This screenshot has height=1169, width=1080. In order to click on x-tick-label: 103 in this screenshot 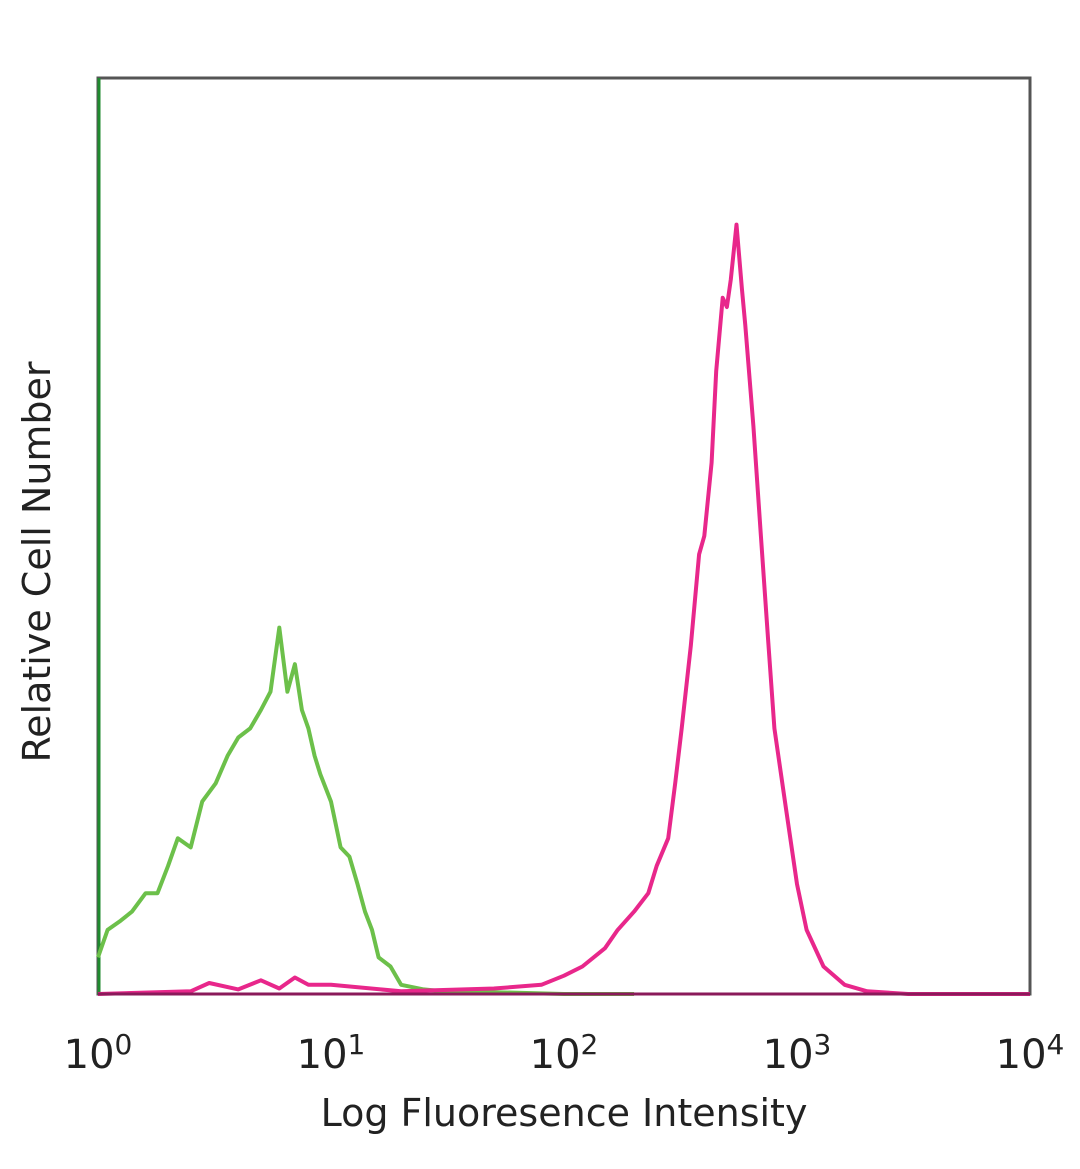, I will do `click(797, 1053)`.